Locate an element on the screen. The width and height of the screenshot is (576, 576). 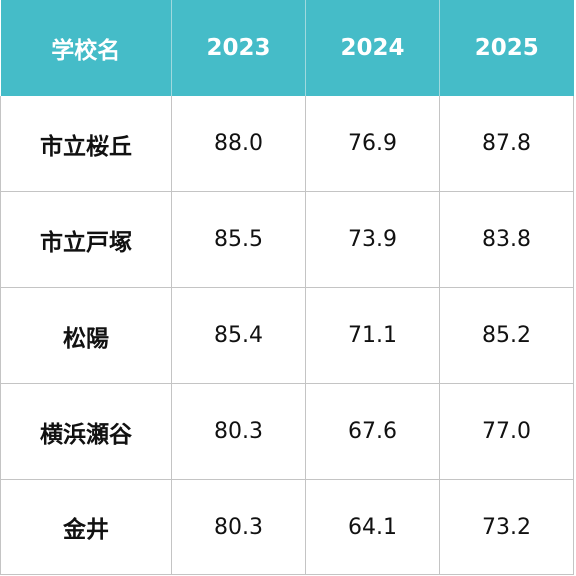
school-name-cell: 金井 is located at coordinates (86, 527).